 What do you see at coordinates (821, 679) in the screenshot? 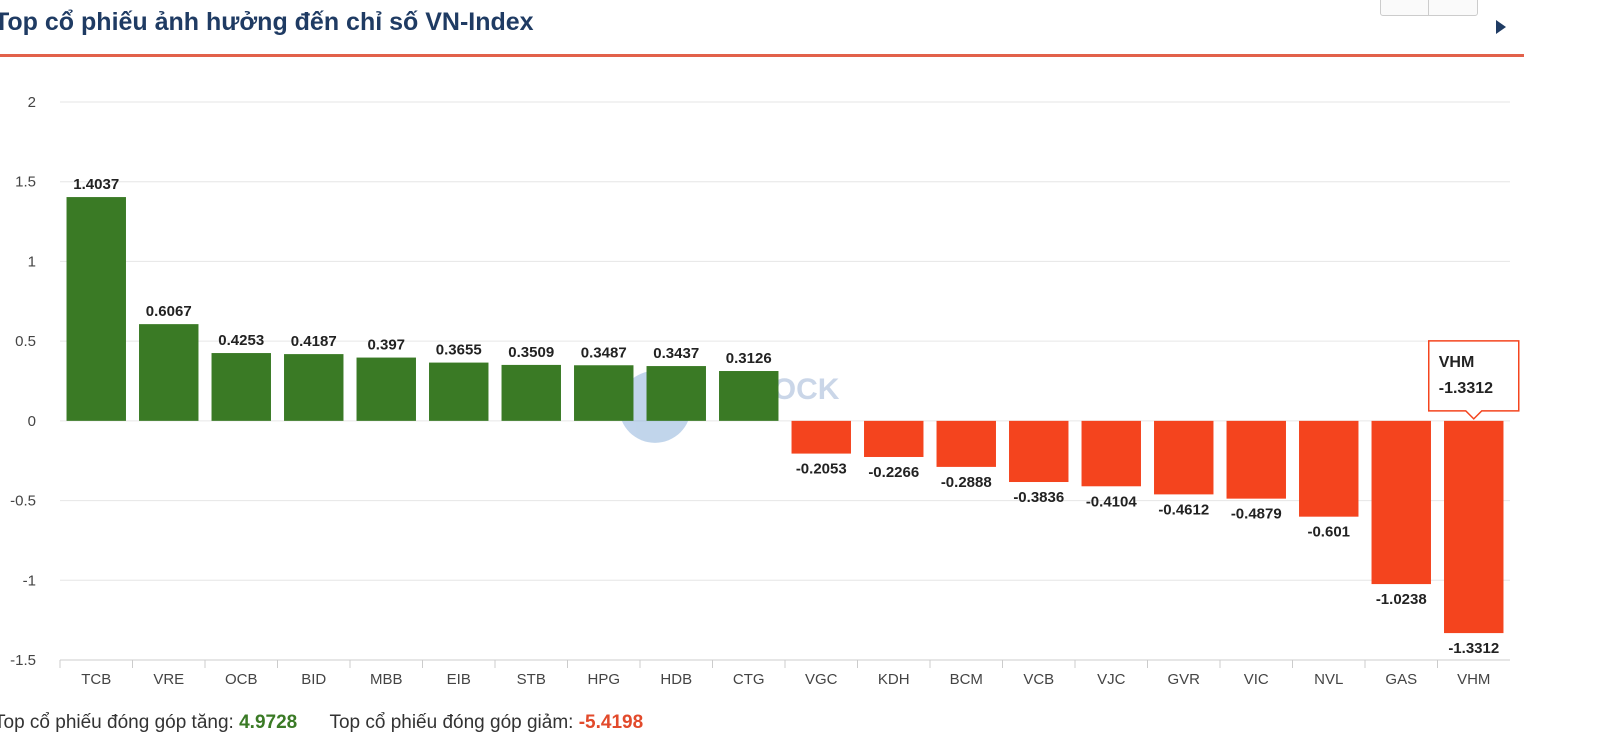
I see `x-tick-label: VGC` at bounding box center [821, 679].